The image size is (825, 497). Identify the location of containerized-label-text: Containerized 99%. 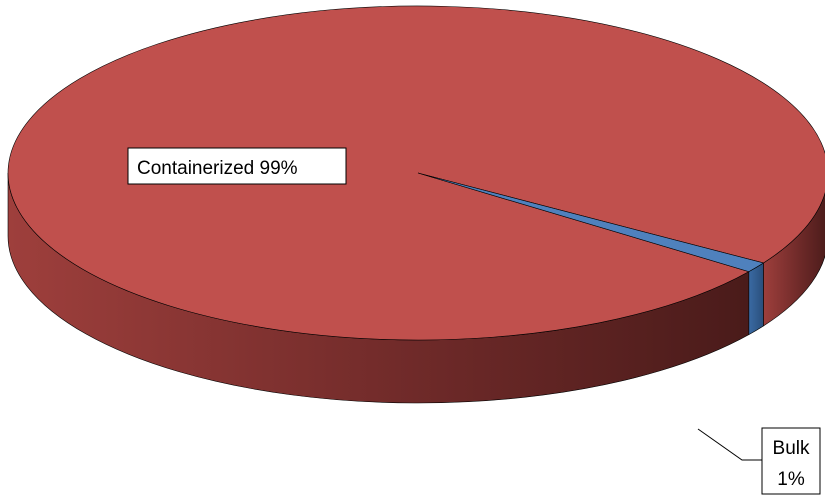
(217, 168).